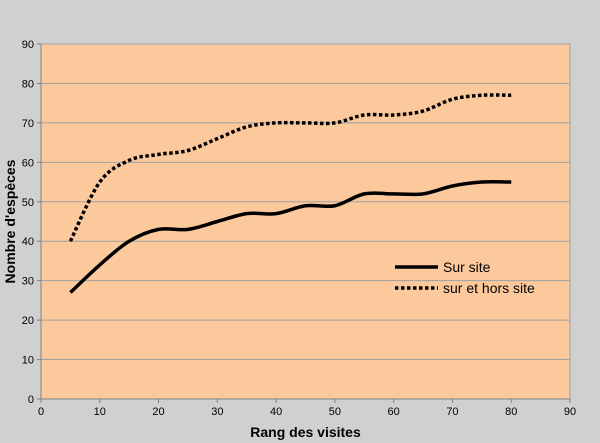 The image size is (600, 443). Describe the element at coordinates (100, 412) in the screenshot. I see `x-tick-label: 10` at that location.